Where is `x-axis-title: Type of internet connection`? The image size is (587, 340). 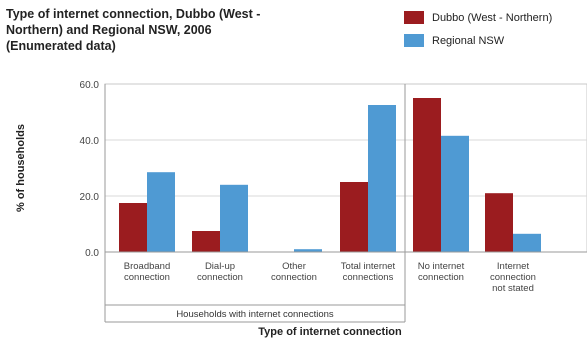
x-axis-title: Type of internet connection is located at coordinates (330, 332).